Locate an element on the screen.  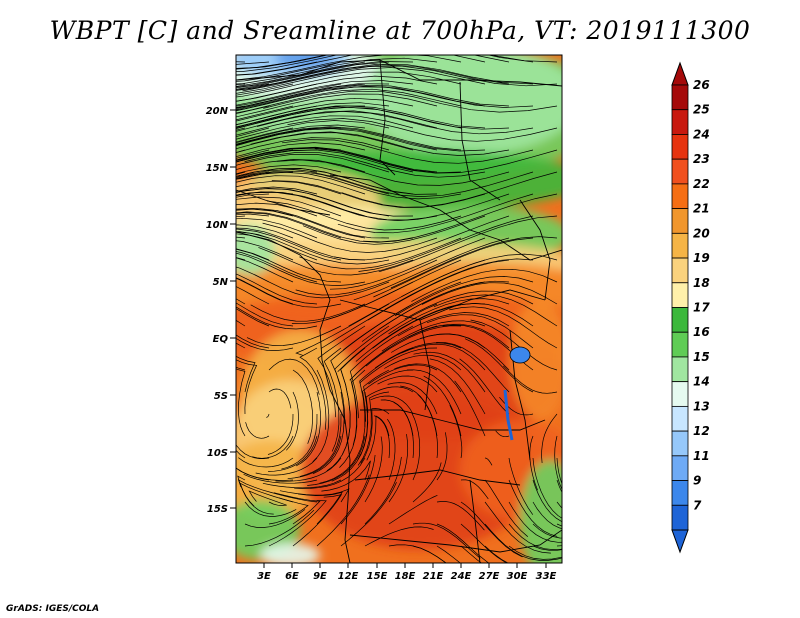
colorbar-label: 24 is located at coordinates (701, 134).